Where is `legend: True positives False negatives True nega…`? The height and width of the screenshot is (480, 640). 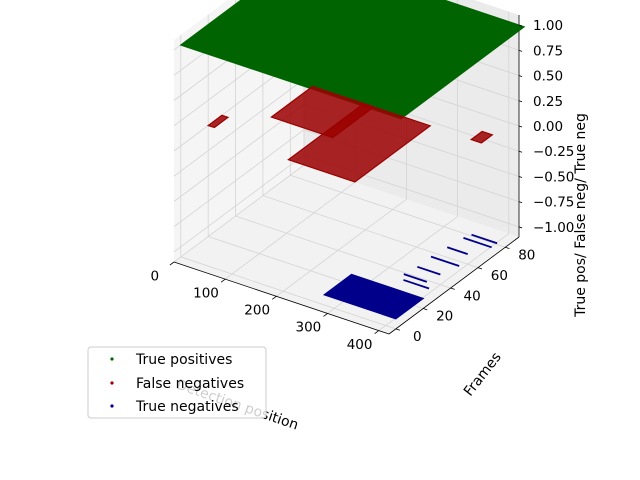 legend: True positives False negatives True nega… is located at coordinates (177, 382).